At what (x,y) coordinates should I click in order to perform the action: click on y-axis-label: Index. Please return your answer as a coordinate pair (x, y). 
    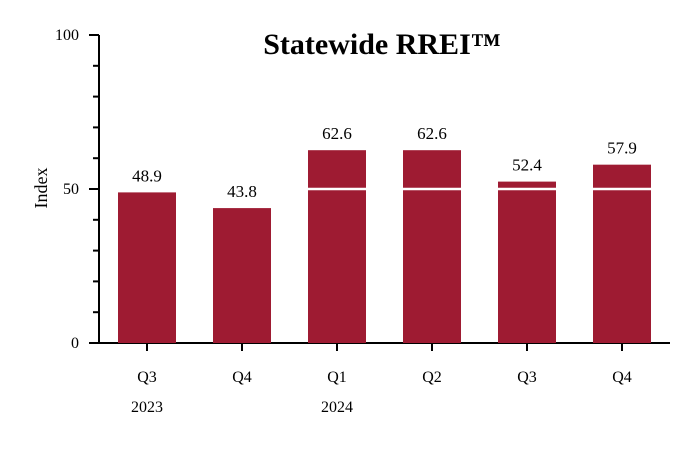
    Looking at the image, I should click on (41, 188).